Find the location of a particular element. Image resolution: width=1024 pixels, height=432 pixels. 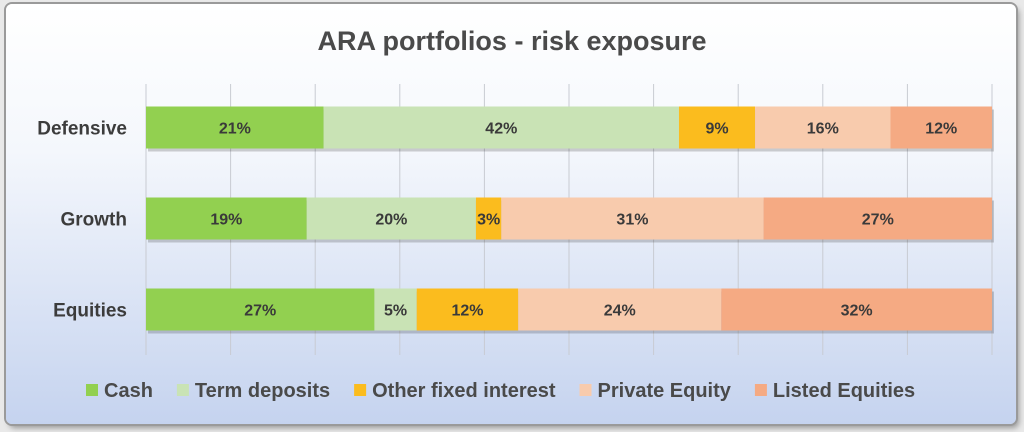

legend-item: Listed Equities is located at coordinates (834, 391).